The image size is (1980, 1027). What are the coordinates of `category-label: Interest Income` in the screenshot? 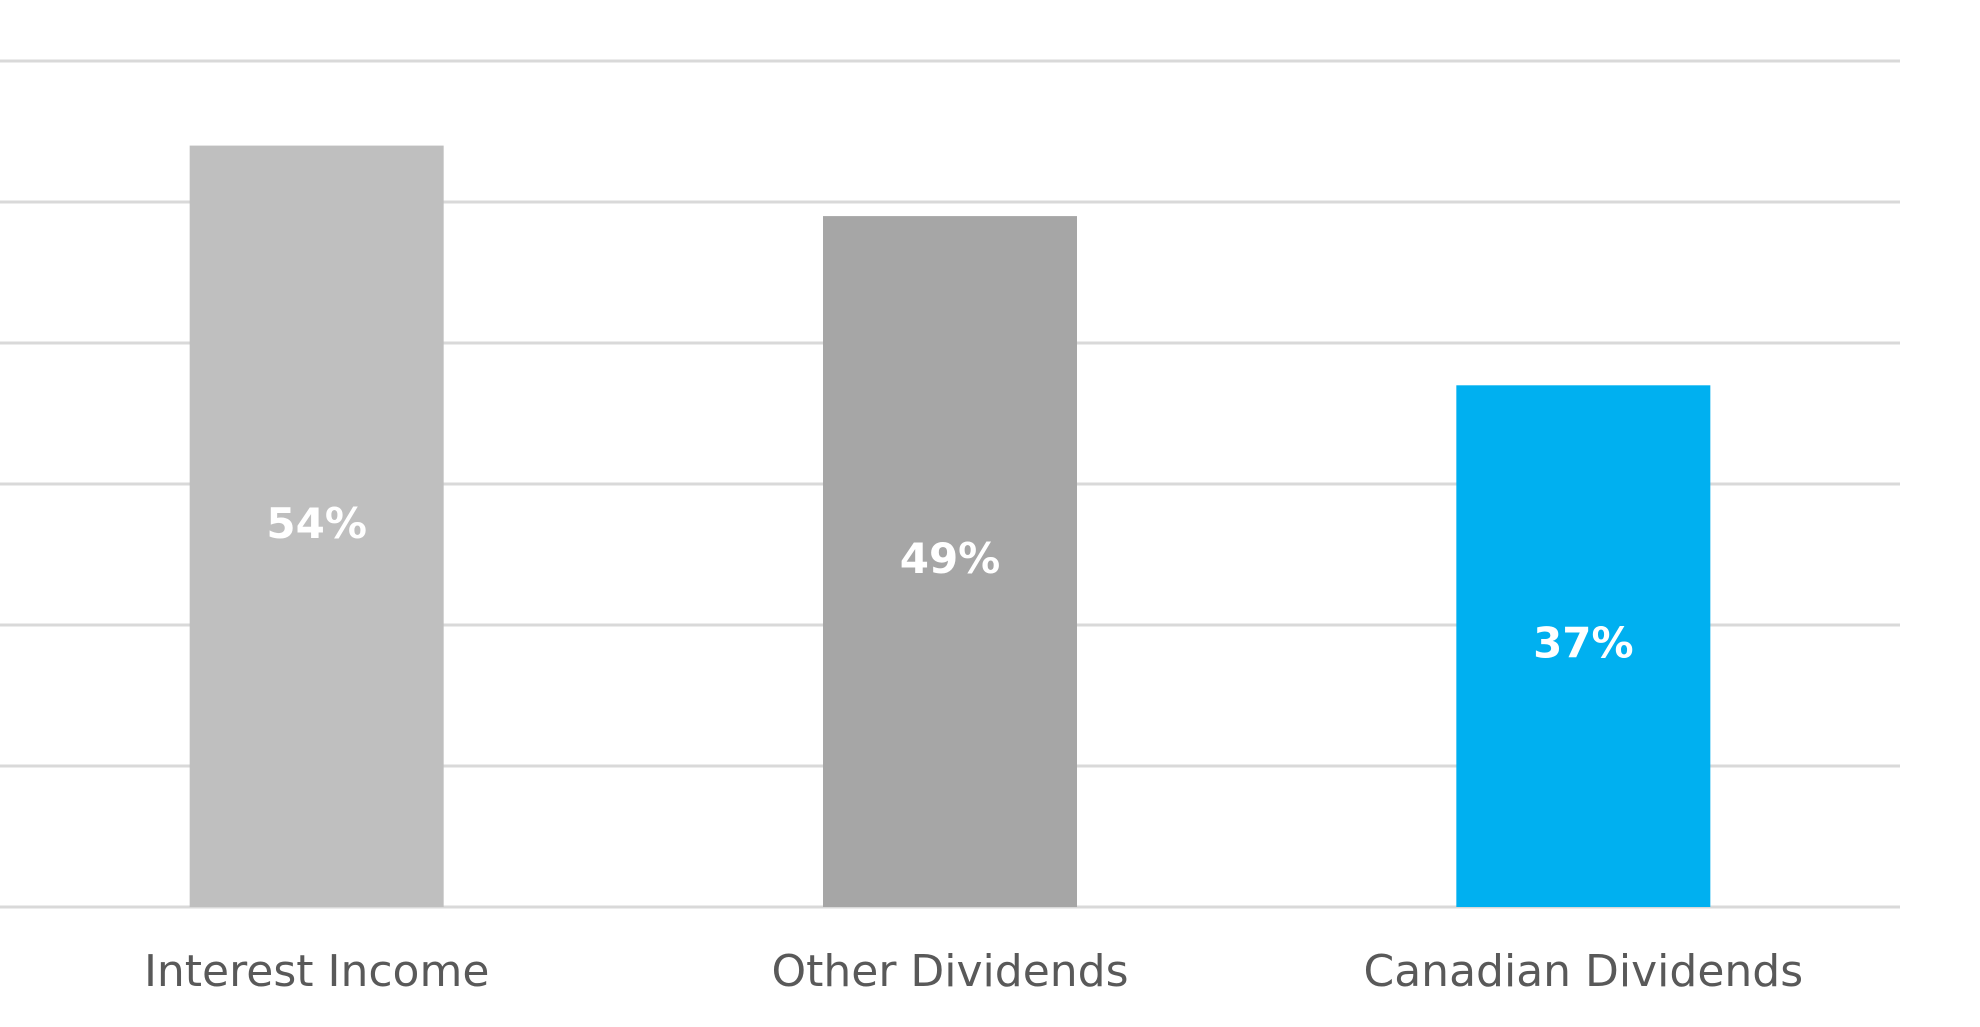 It's located at (316, 971).